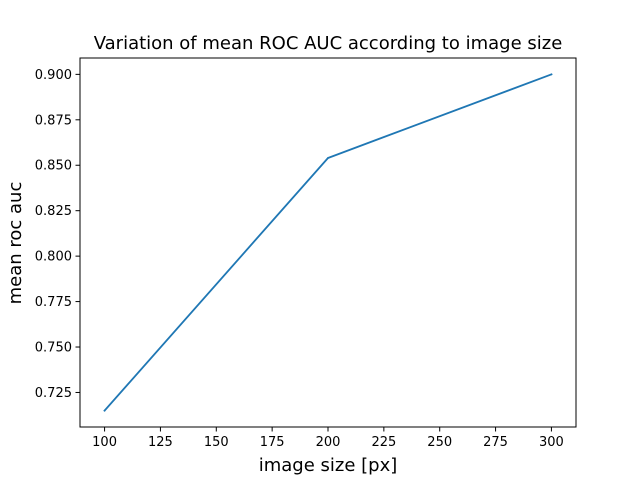 This screenshot has height=480, width=640. What do you see at coordinates (53, 393) in the screenshot?
I see `y-tick-label-0: 0.725` at bounding box center [53, 393].